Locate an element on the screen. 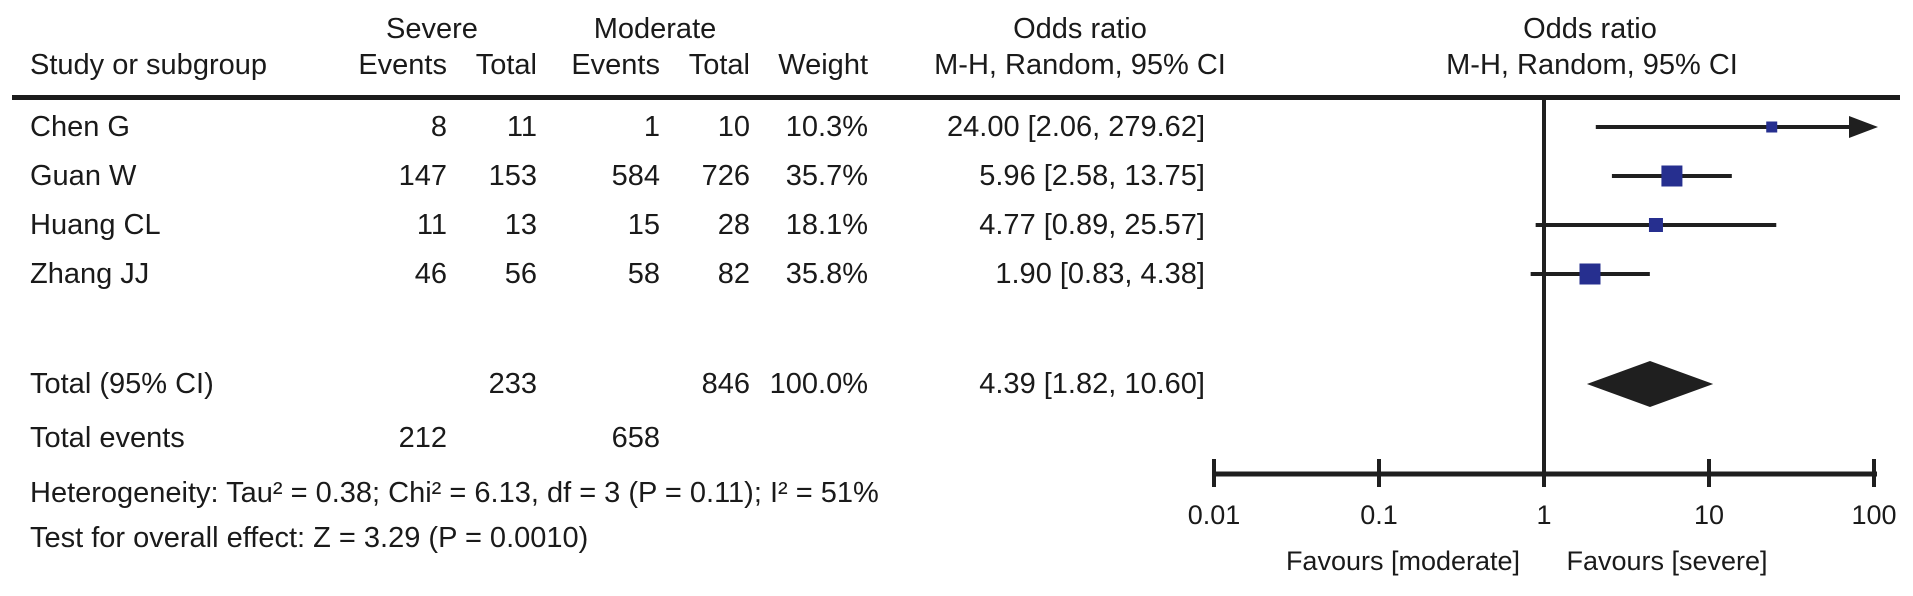 Image resolution: width=1913 pixels, height=596 pixels. axis-tick-label: 10 is located at coordinates (1709, 515).